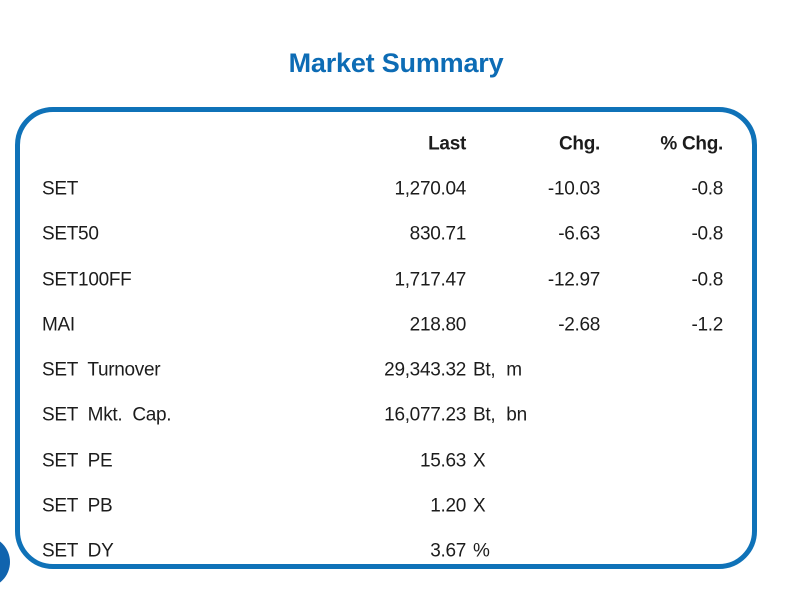  I want to click on column-header-chg: Chg., so click(579, 144).